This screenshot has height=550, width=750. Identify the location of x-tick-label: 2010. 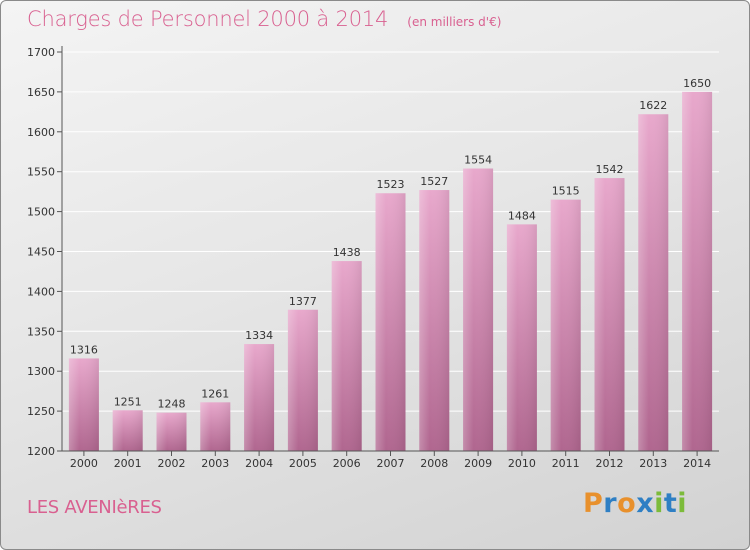
(522, 463).